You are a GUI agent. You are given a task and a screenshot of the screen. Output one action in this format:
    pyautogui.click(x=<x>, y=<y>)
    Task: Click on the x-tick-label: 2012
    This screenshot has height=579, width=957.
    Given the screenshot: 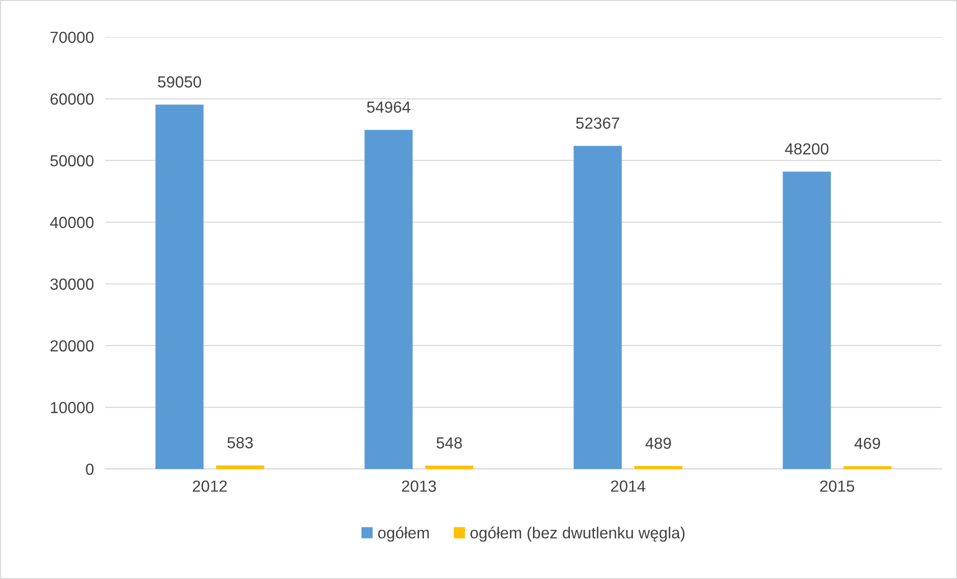 What is the action you would take?
    pyautogui.click(x=209, y=486)
    